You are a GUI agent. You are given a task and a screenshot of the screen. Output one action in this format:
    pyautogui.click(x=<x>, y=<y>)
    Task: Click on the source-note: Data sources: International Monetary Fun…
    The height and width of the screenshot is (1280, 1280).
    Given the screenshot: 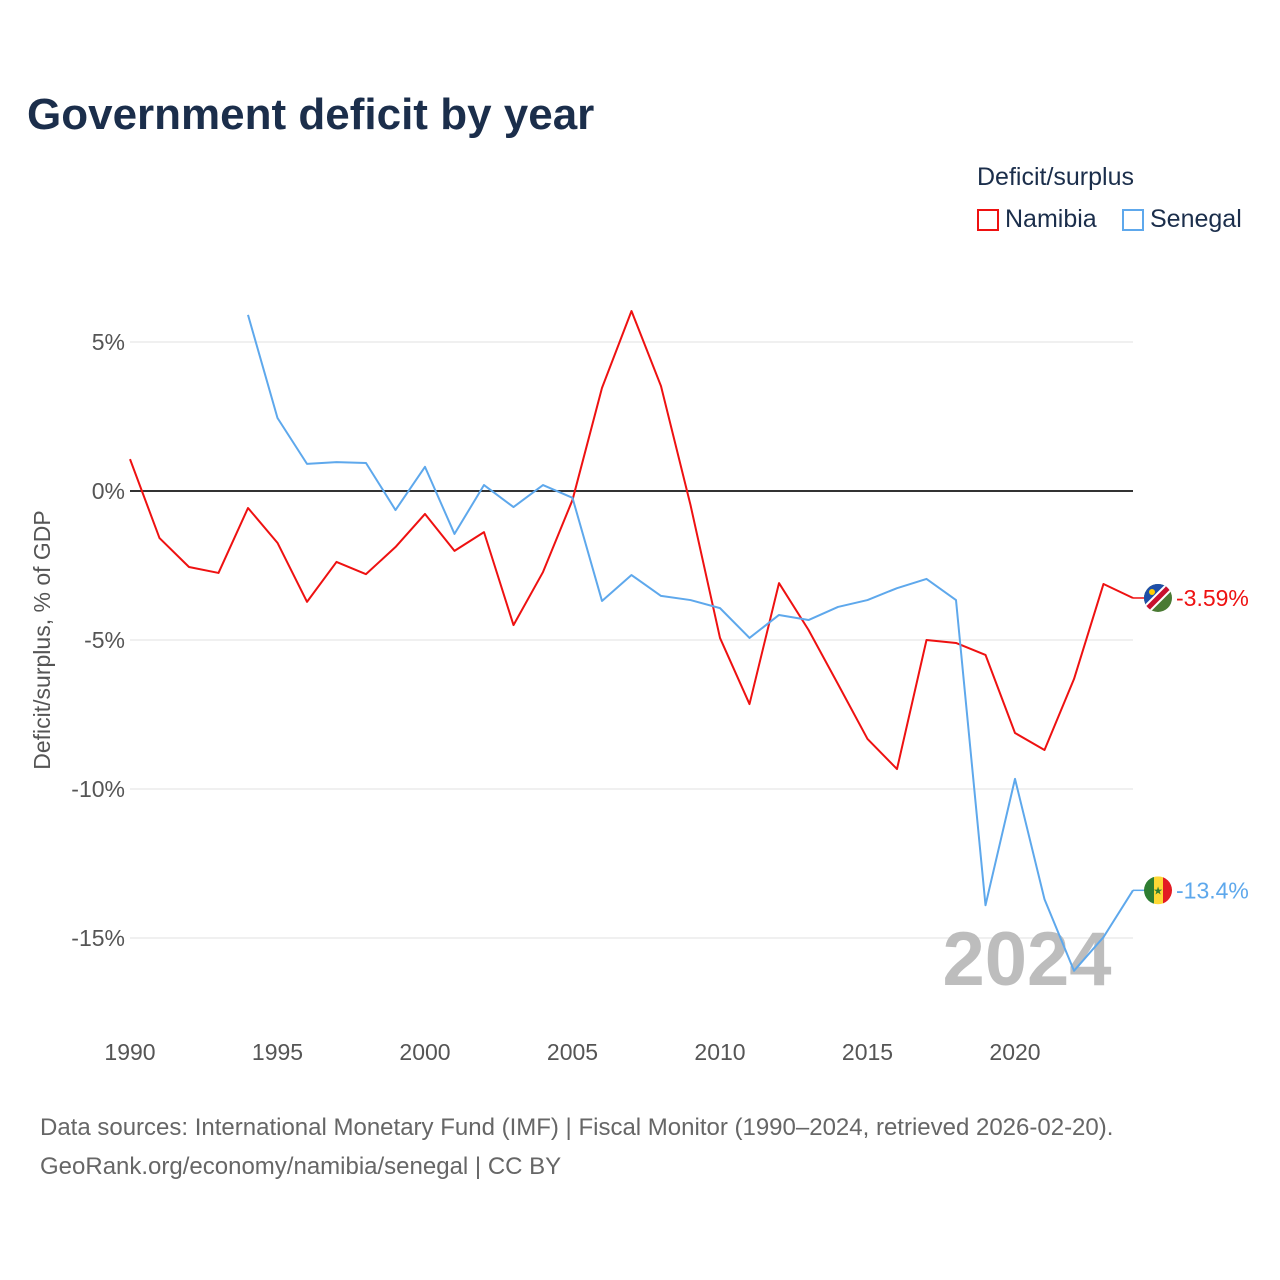 What is the action you would take?
    pyautogui.click(x=576, y=1147)
    